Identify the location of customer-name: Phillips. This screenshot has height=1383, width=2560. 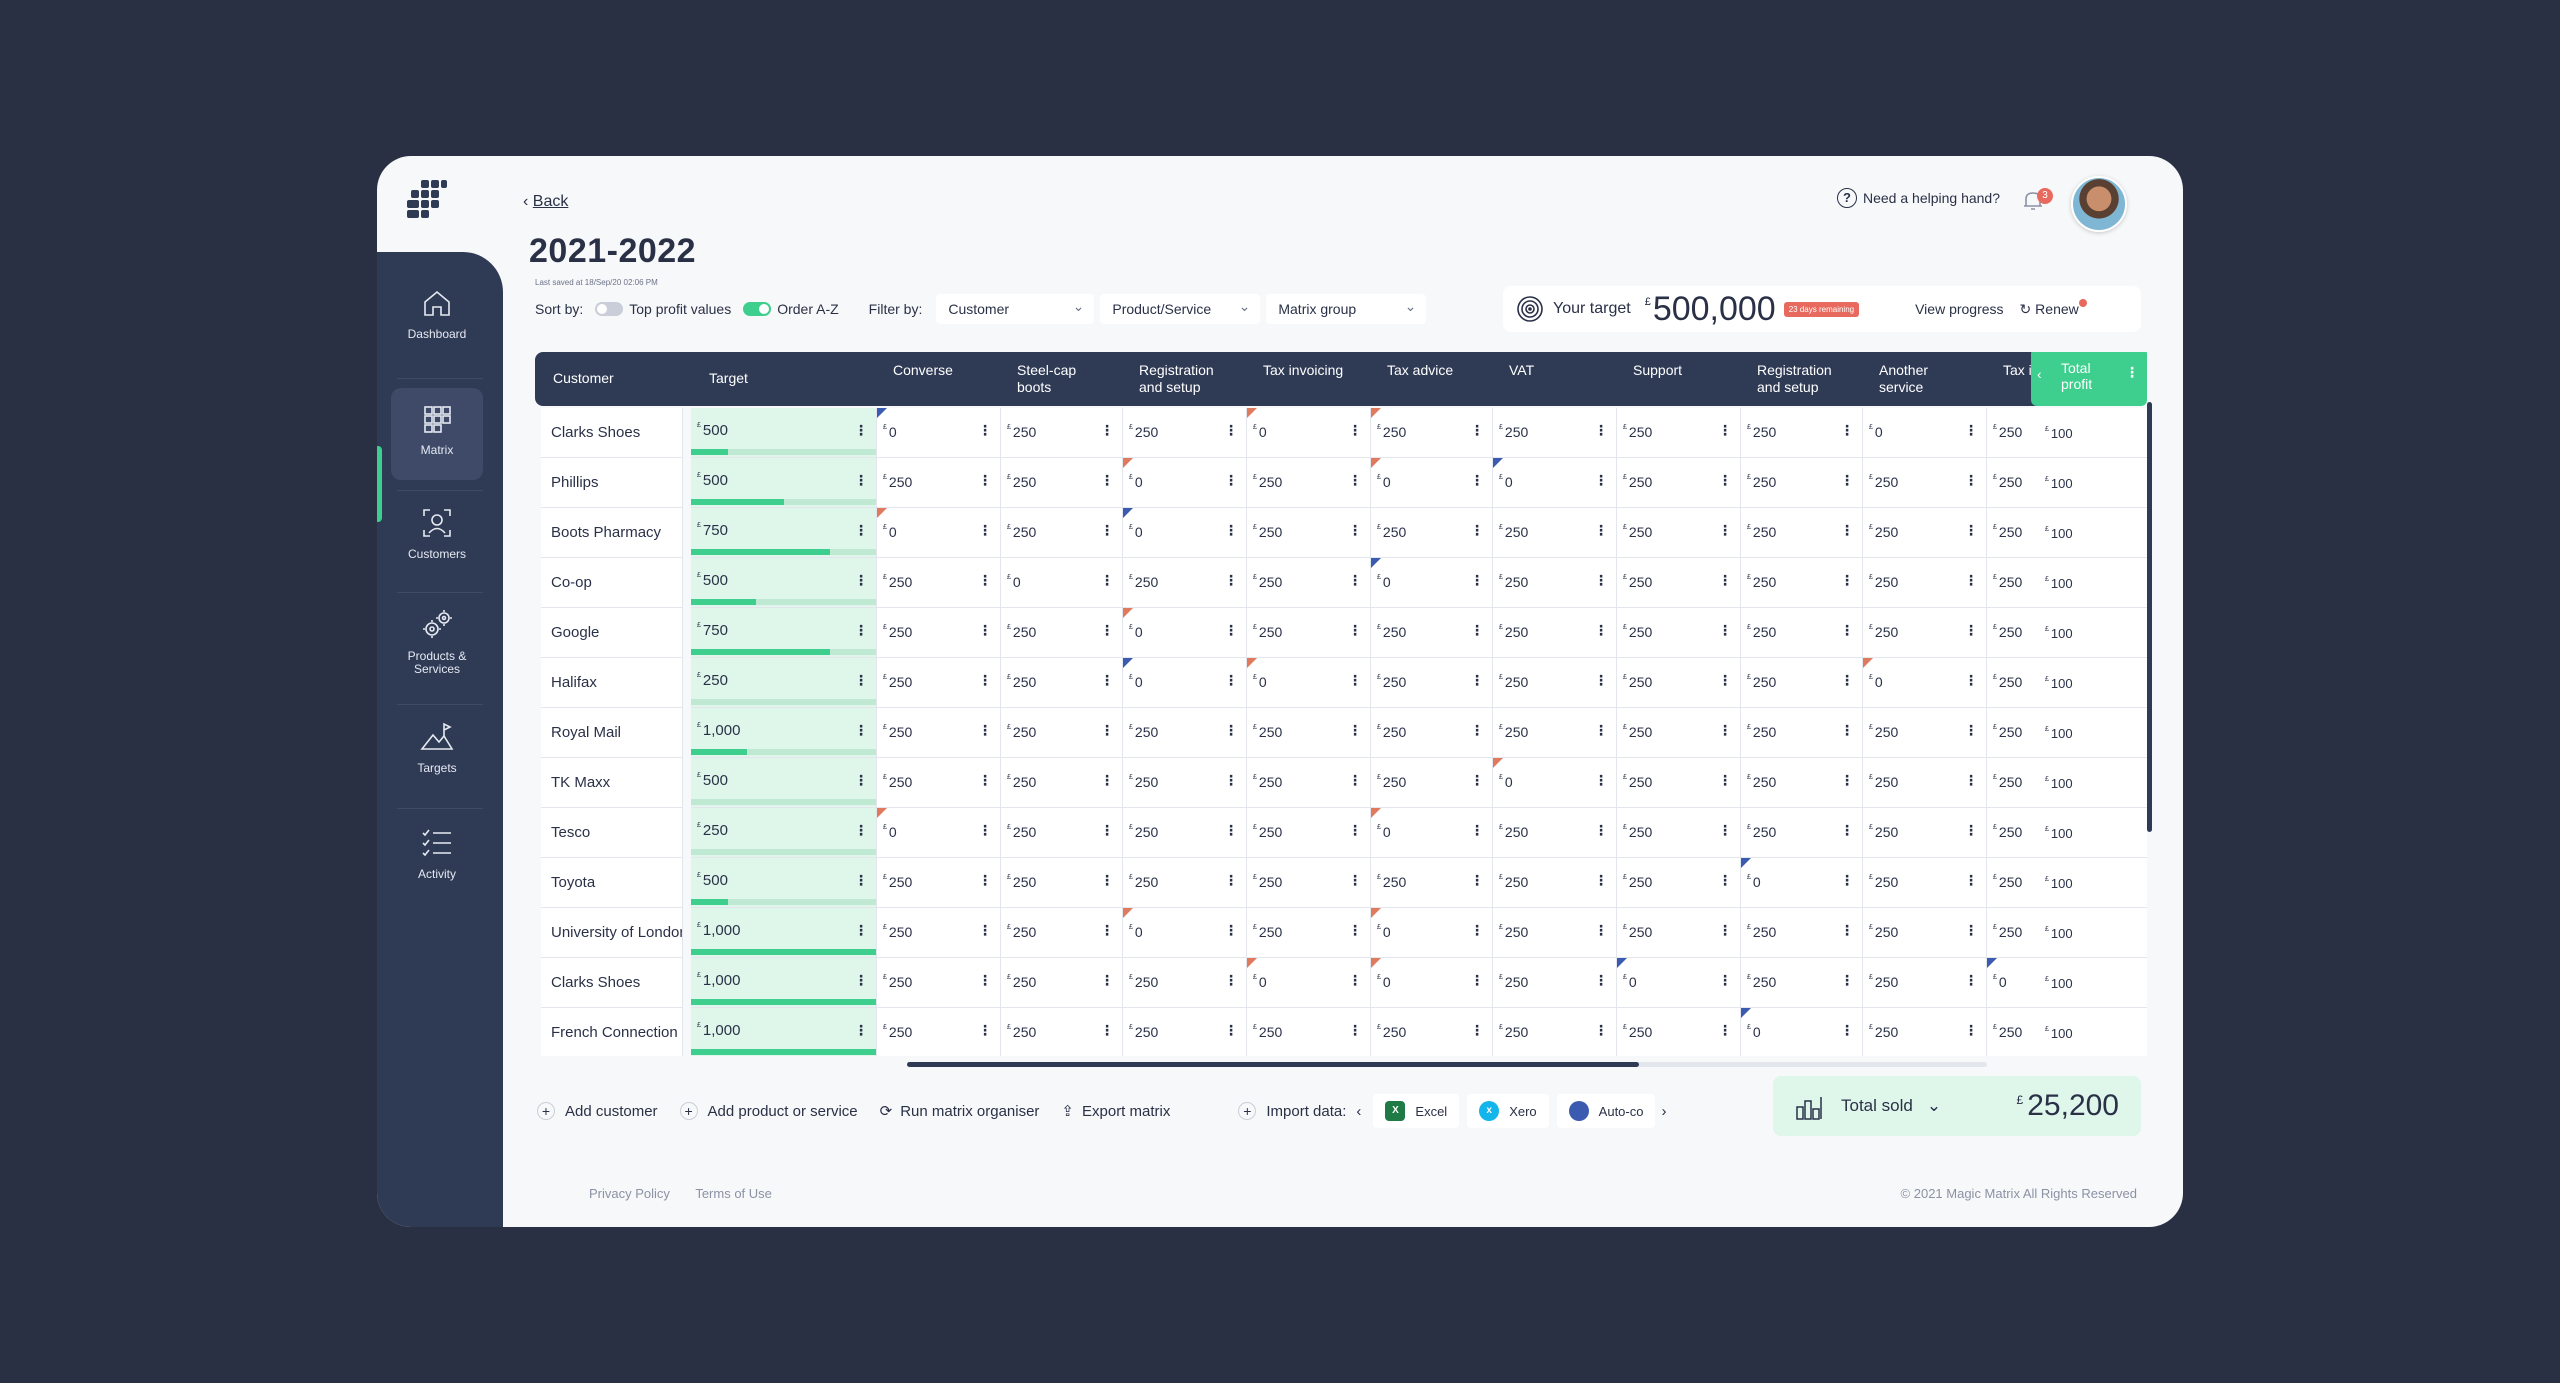
(612, 483).